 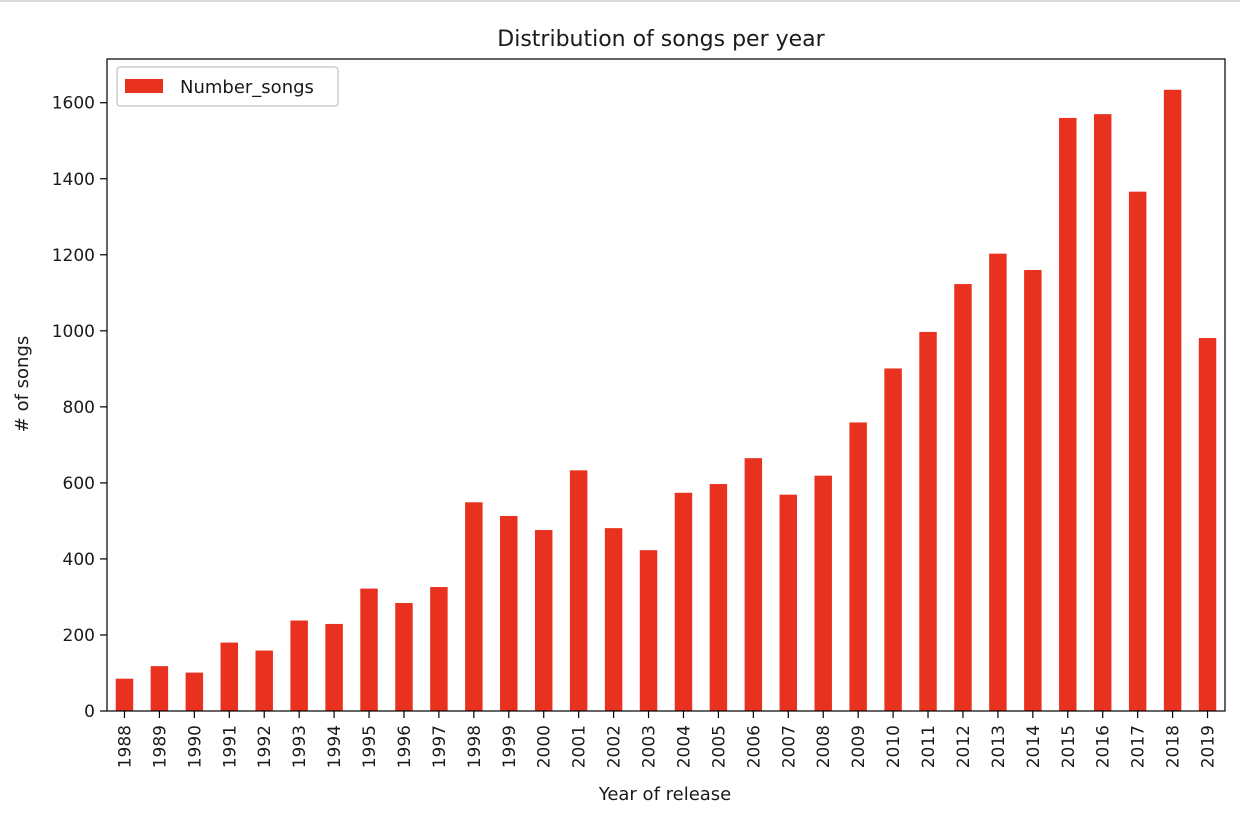 I want to click on x-tick-label-1994: 1994, so click(x=335, y=746).